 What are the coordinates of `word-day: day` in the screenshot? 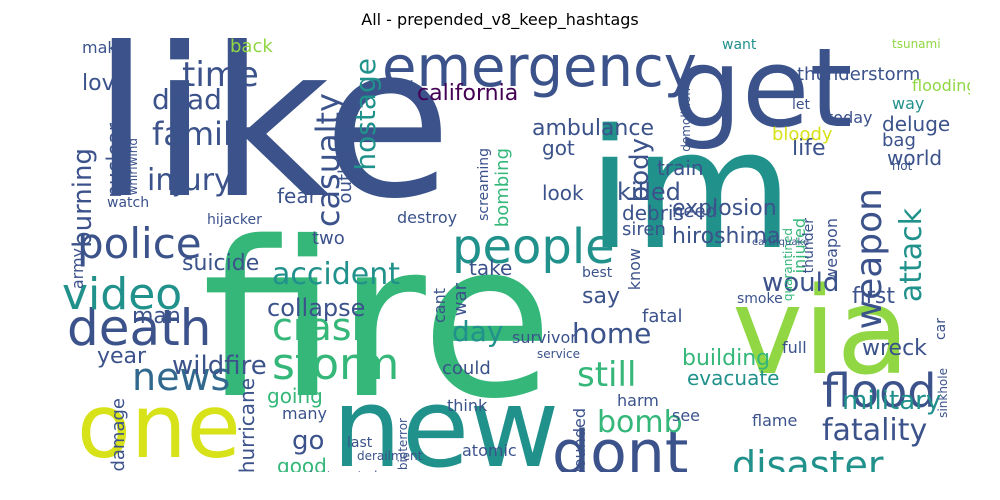 It's located at (478, 331).